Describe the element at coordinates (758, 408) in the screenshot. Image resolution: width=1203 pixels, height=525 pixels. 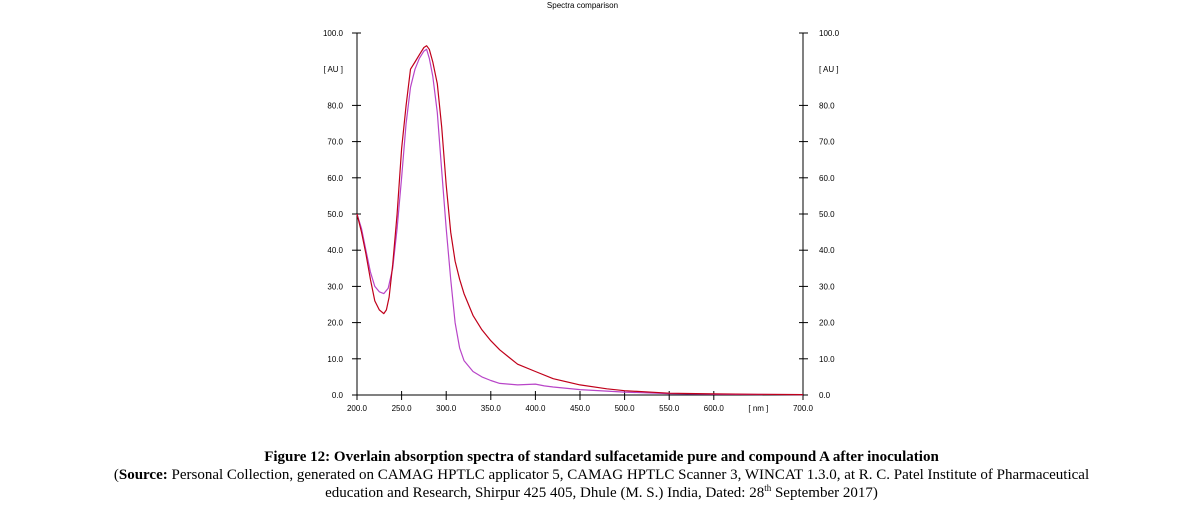
I see `x-axis-label: [ nm ]` at that location.